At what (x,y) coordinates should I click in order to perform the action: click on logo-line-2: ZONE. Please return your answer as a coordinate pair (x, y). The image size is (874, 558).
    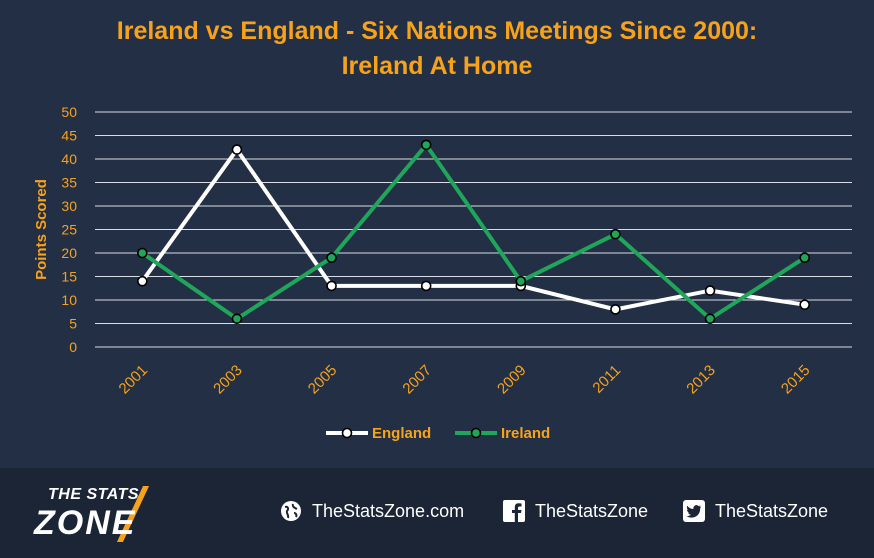
    Looking at the image, I should click on (85, 523).